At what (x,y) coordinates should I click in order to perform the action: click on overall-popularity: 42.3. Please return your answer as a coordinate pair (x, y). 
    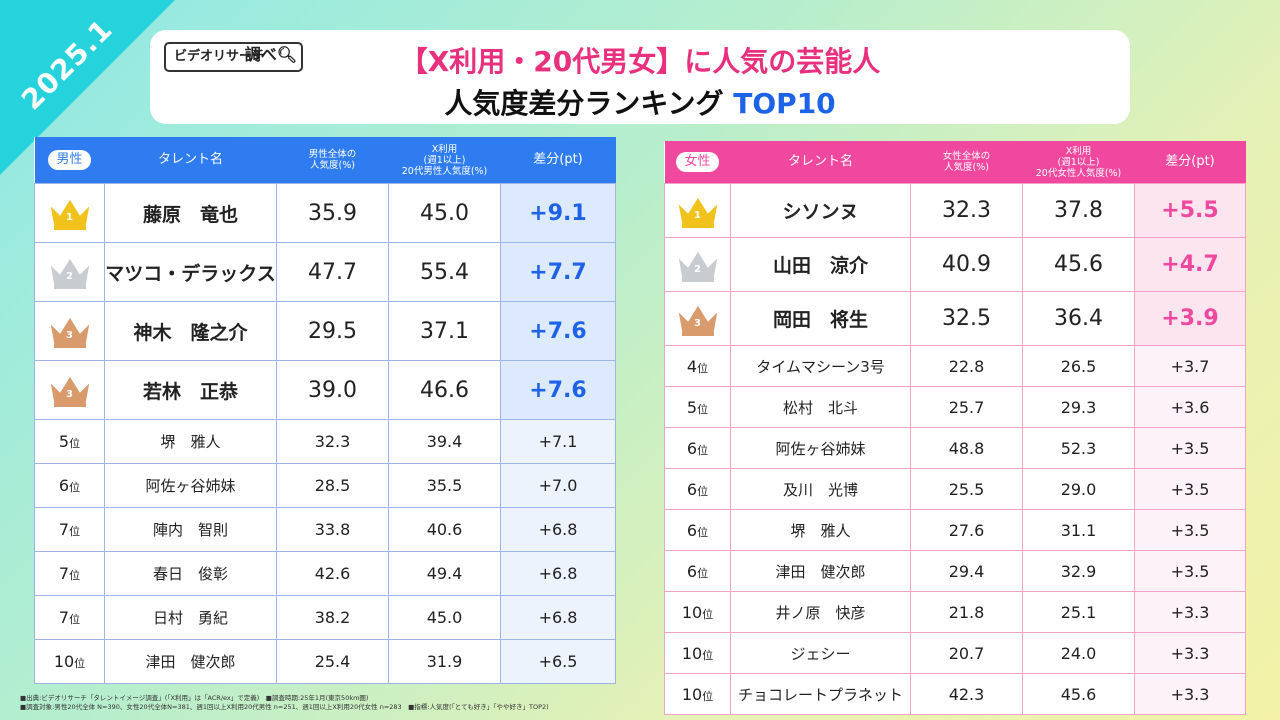
    Looking at the image, I should click on (966, 694).